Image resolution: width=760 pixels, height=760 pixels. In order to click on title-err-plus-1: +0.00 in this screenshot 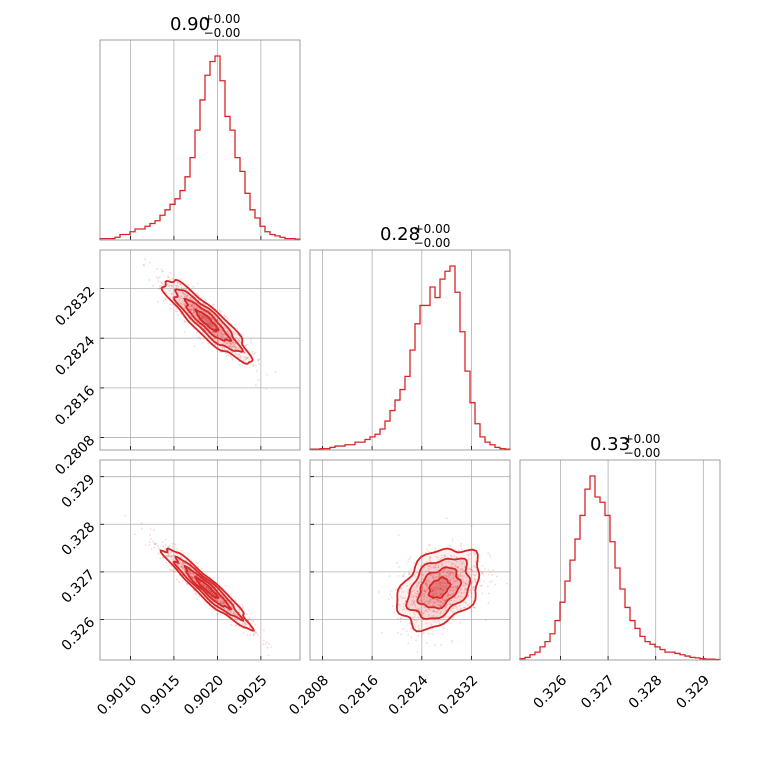, I will do `click(432, 229)`.